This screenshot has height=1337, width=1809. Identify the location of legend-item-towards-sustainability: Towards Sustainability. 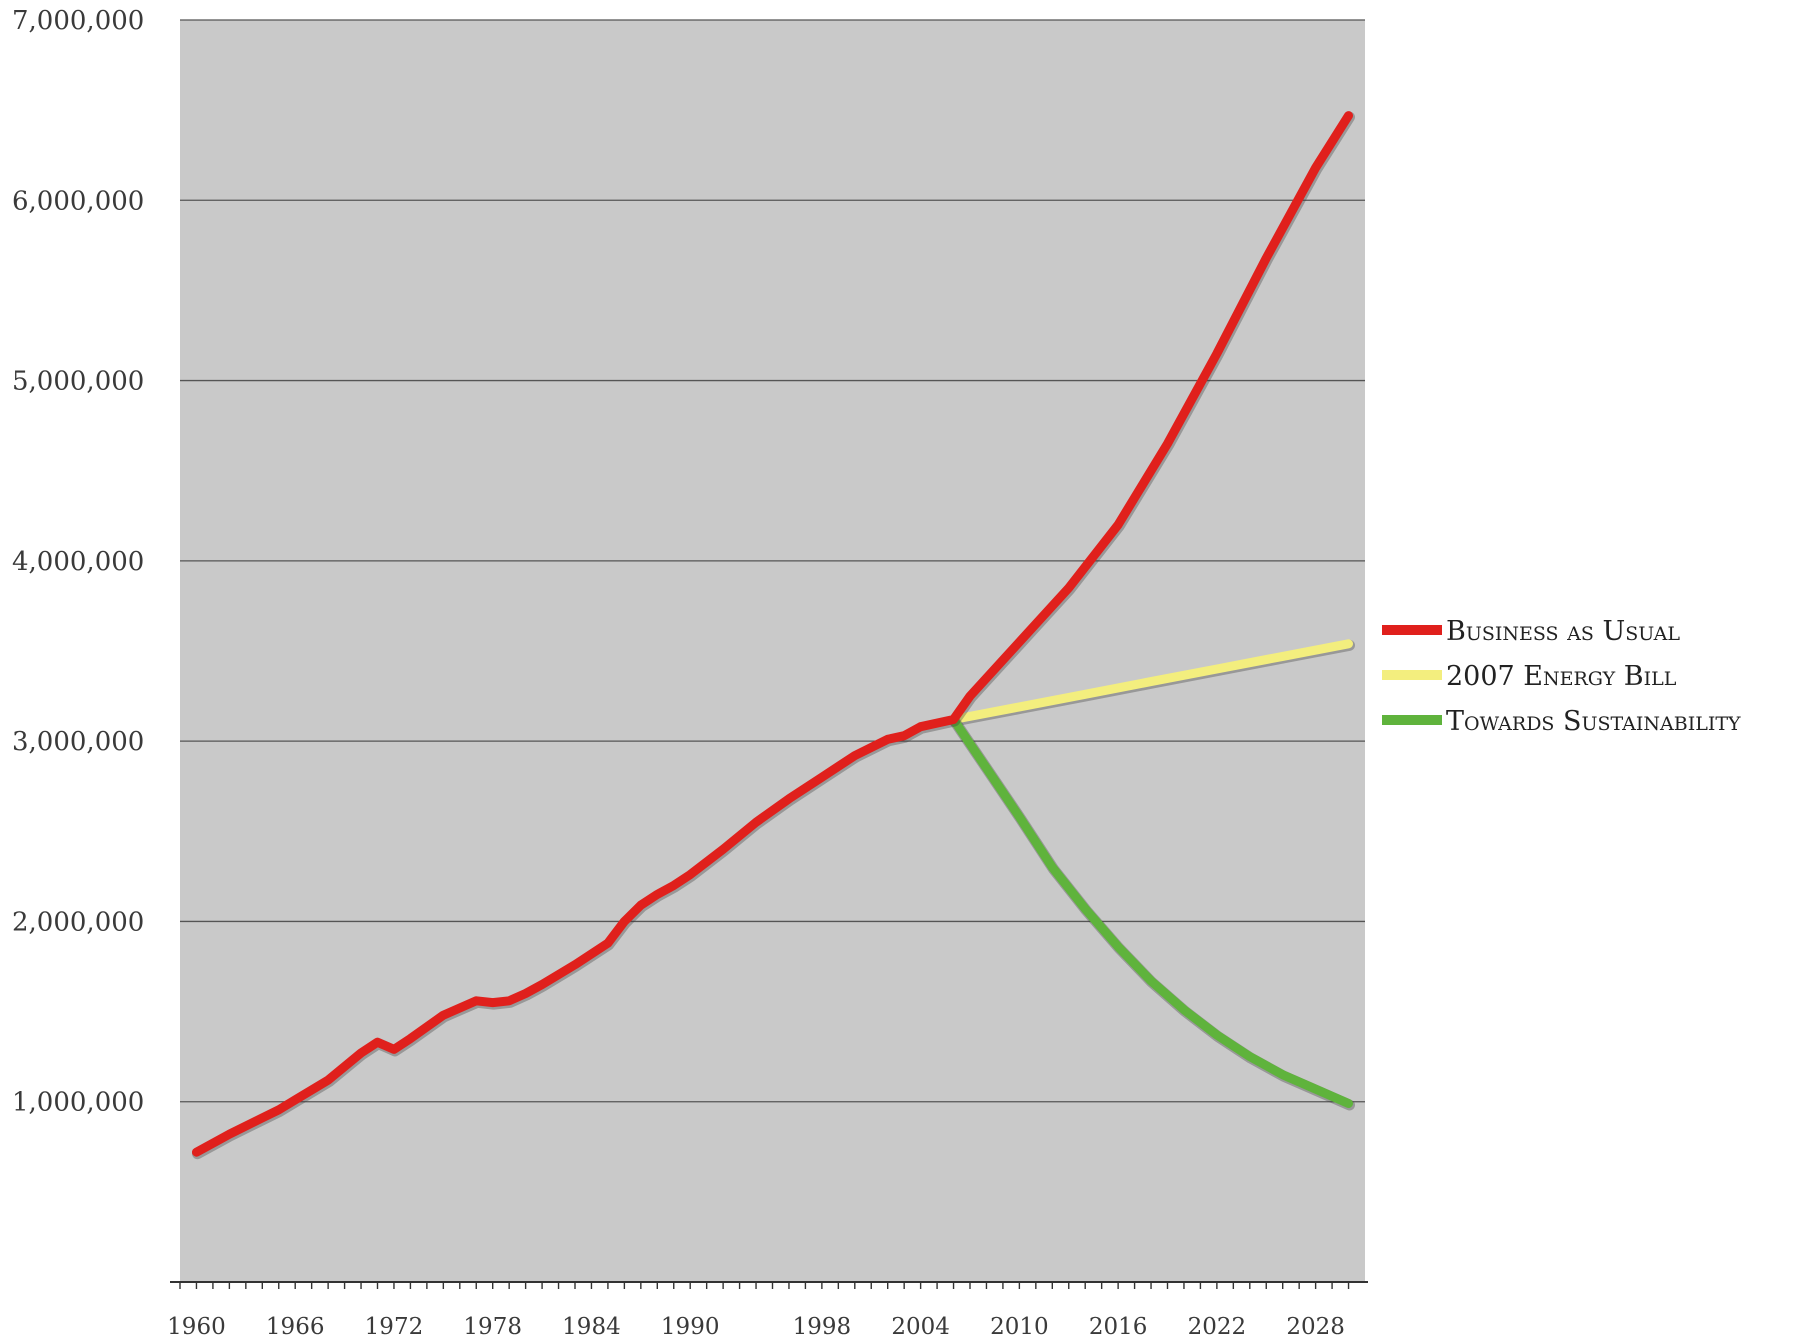
(1561, 721).